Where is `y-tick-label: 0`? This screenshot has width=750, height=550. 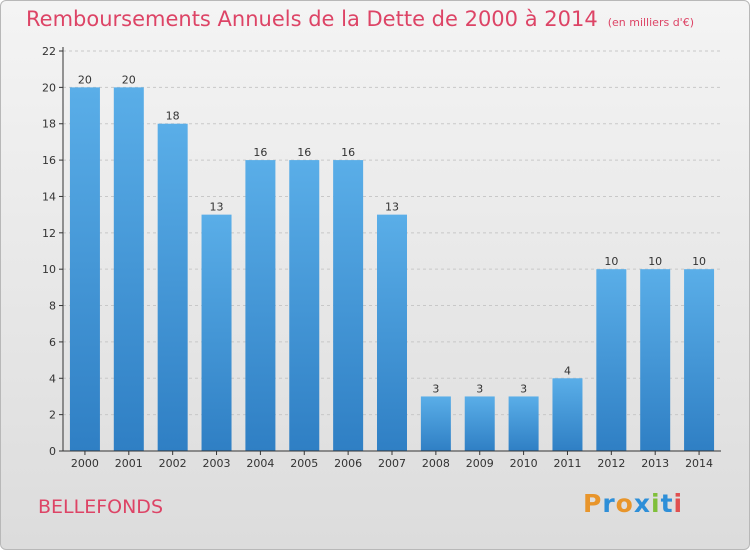 y-tick-label: 0 is located at coordinates (52, 451).